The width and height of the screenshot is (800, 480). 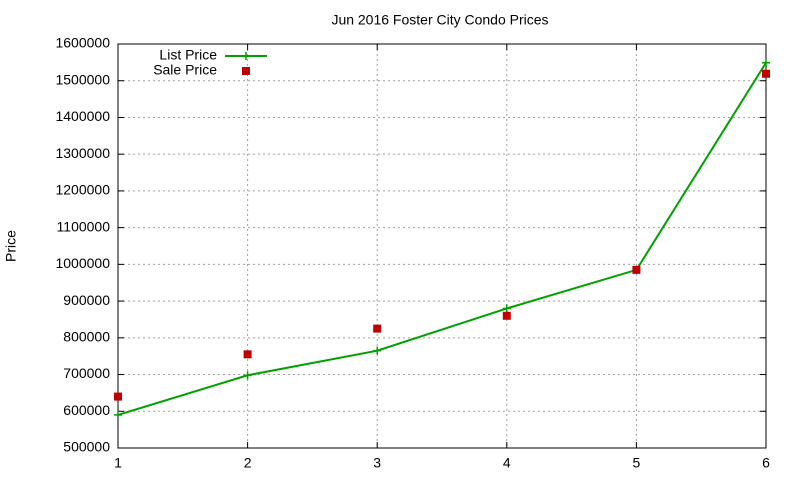 What do you see at coordinates (246, 71) in the screenshot?
I see `legend-swatch` at bounding box center [246, 71].